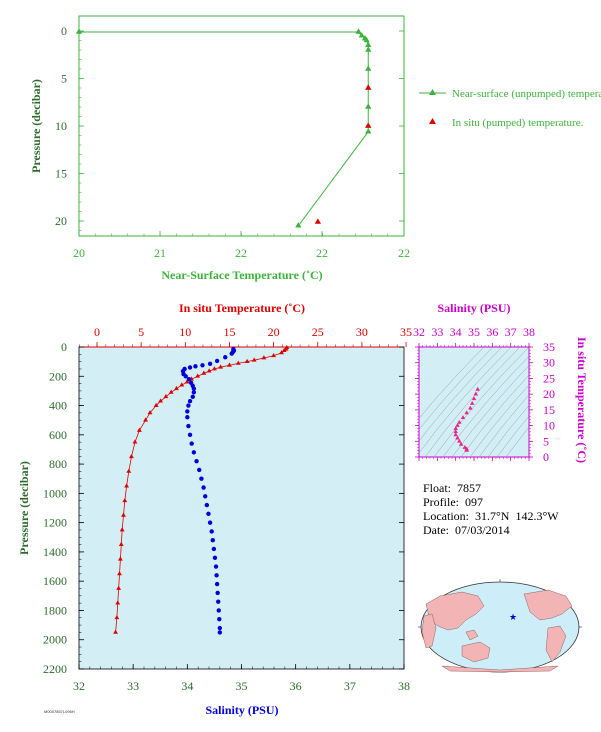 Image resolution: width=601 pixels, height=732 pixels. Describe the element at coordinates (79, 253) in the screenshot. I see `top-x-tick-label: 20` at that location.